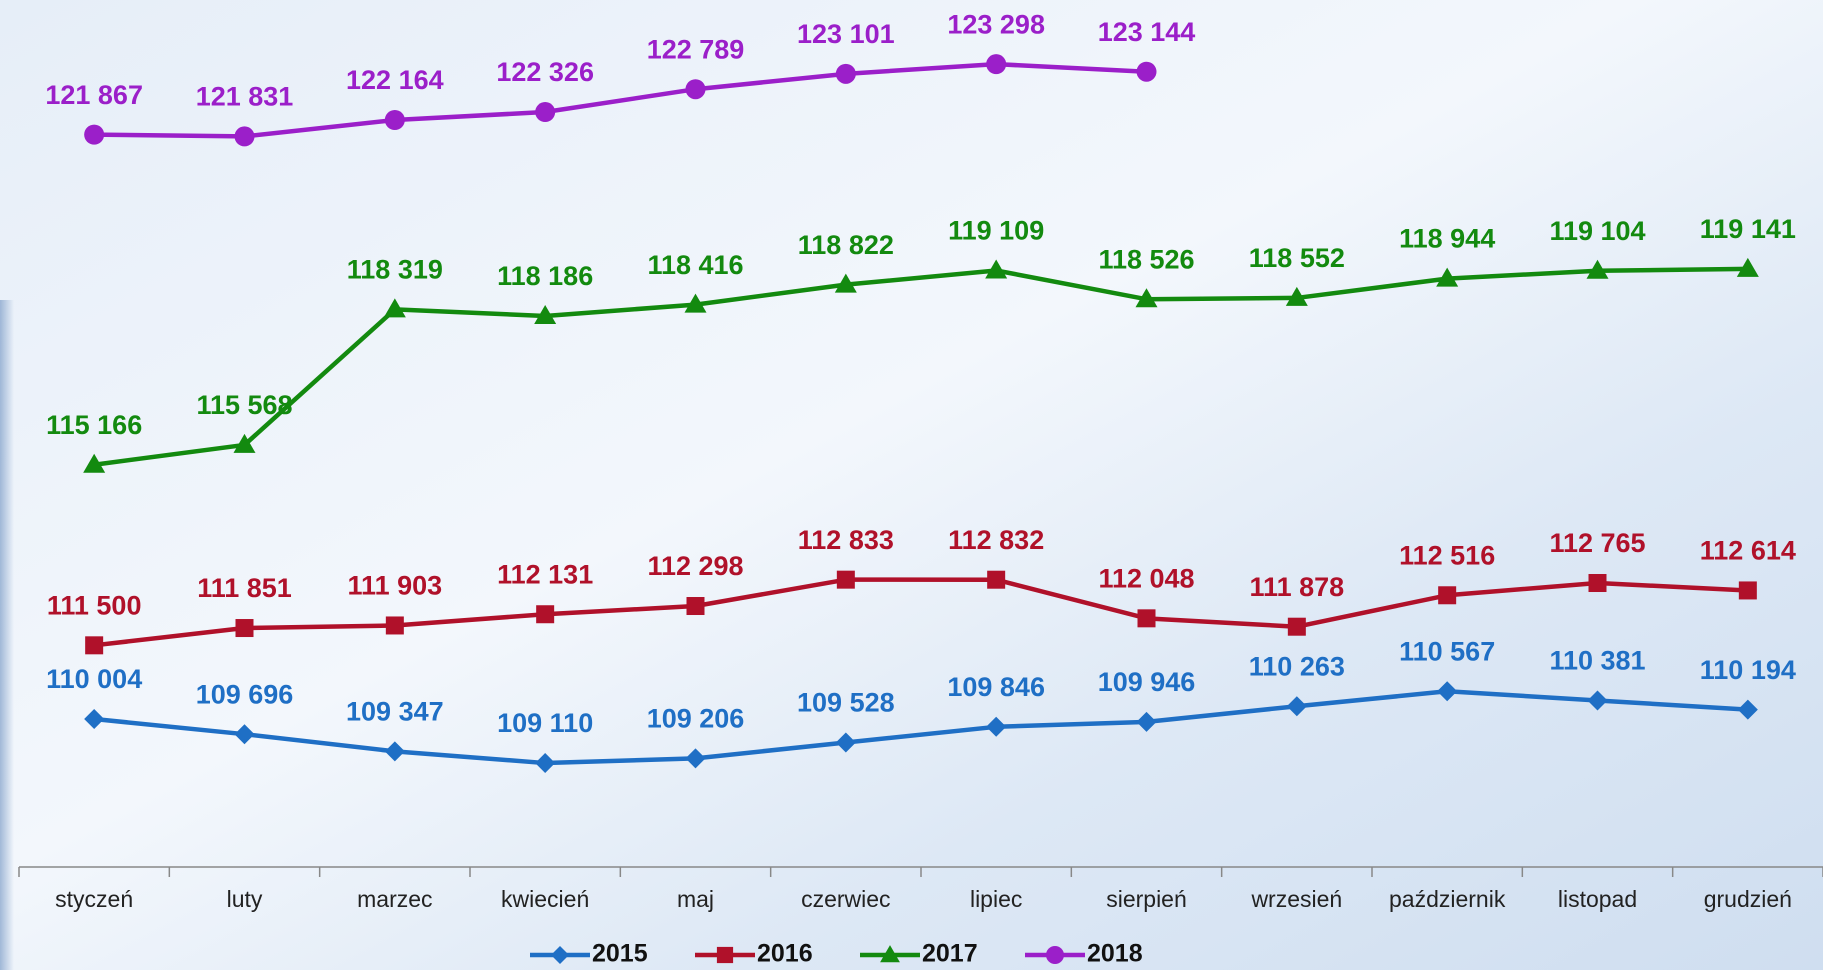 This screenshot has width=1823, height=970. I want to click on x-tick-label: styczeń, so click(94, 899).